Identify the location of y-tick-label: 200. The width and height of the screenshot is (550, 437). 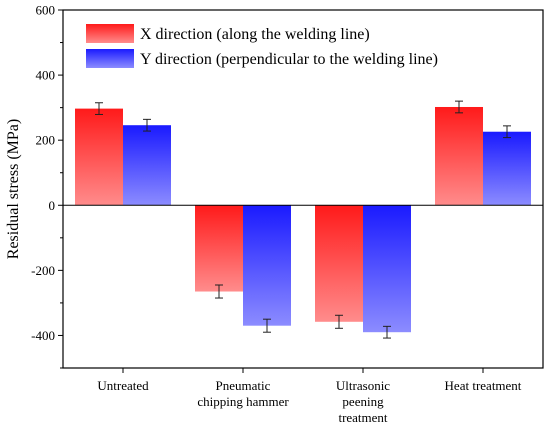
(46, 140).